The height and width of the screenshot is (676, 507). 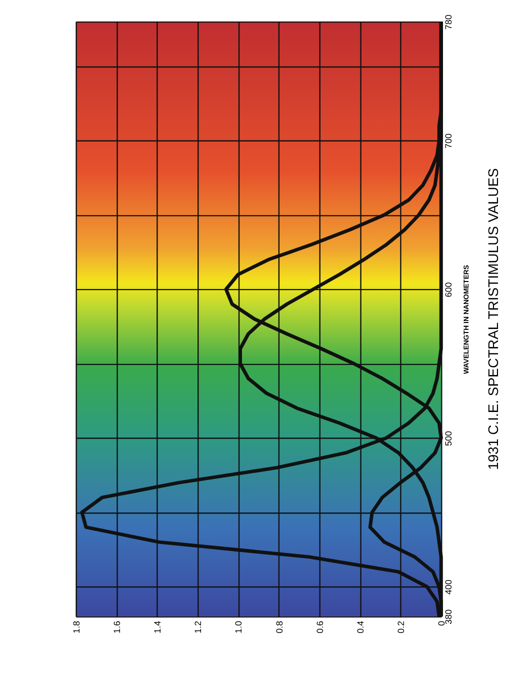 I want to click on y-tick-label: 400, so click(x=449, y=587).